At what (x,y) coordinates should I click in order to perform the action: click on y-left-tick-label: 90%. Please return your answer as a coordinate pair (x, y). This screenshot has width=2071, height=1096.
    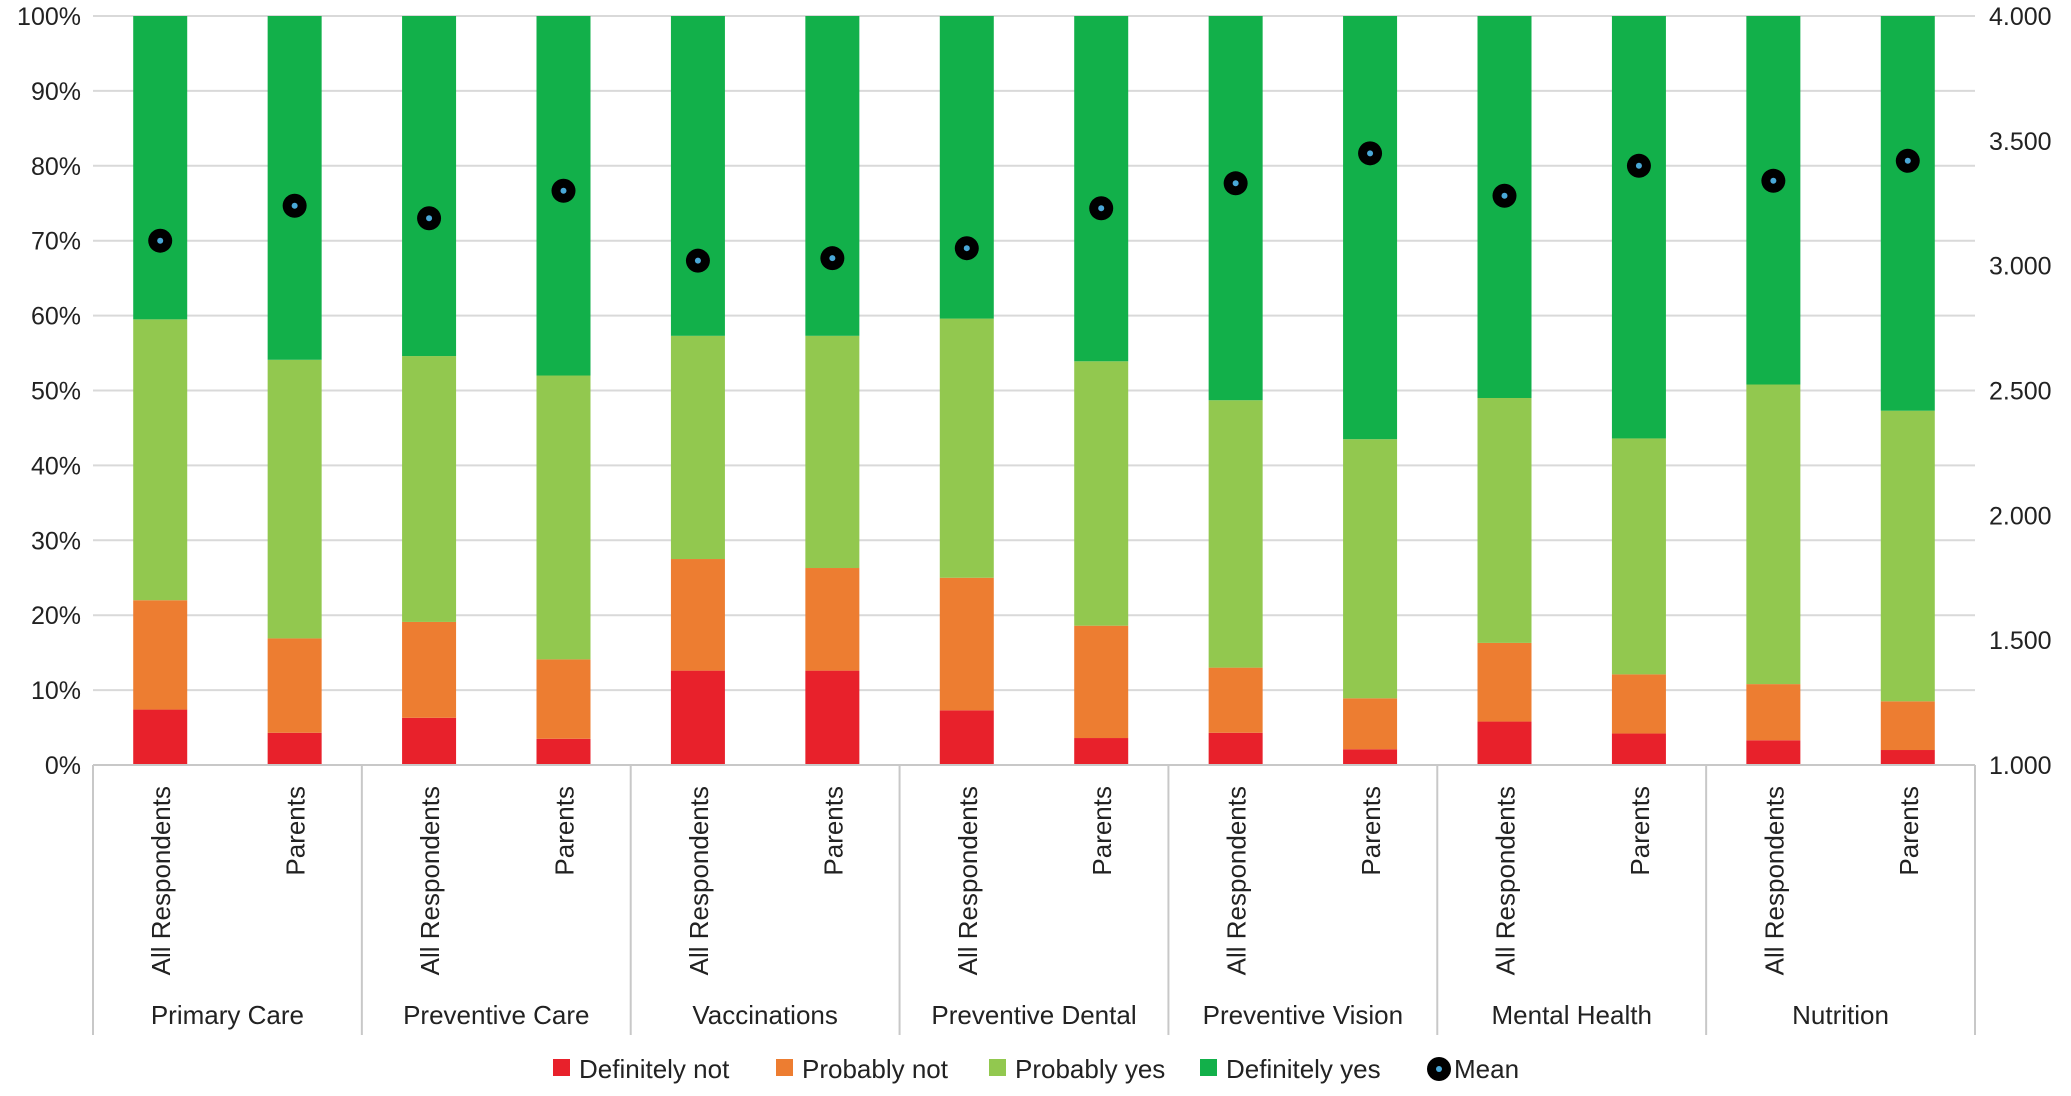
    Looking at the image, I should click on (56, 92).